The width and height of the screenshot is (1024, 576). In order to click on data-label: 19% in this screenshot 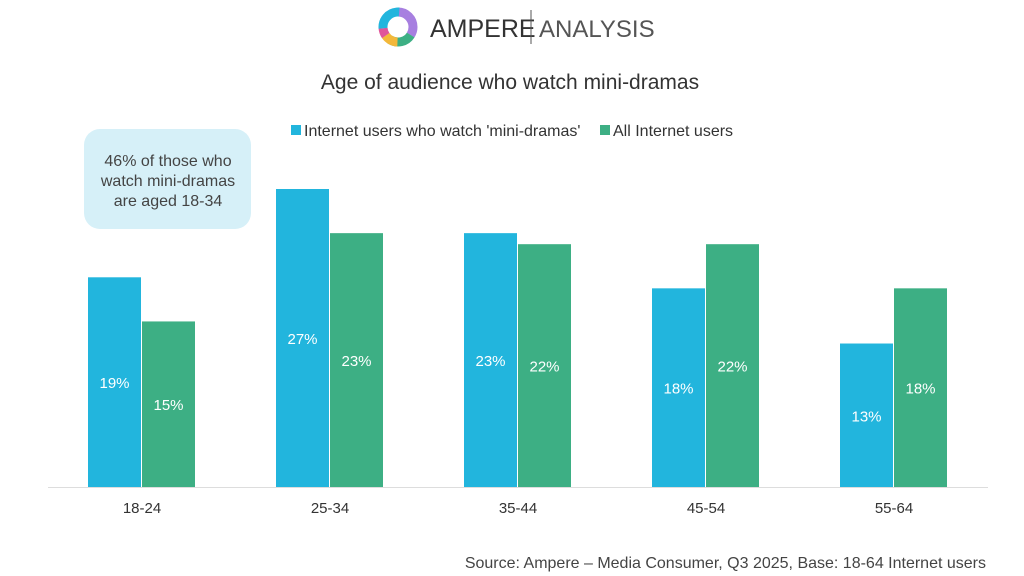, I will do `click(114, 383)`.